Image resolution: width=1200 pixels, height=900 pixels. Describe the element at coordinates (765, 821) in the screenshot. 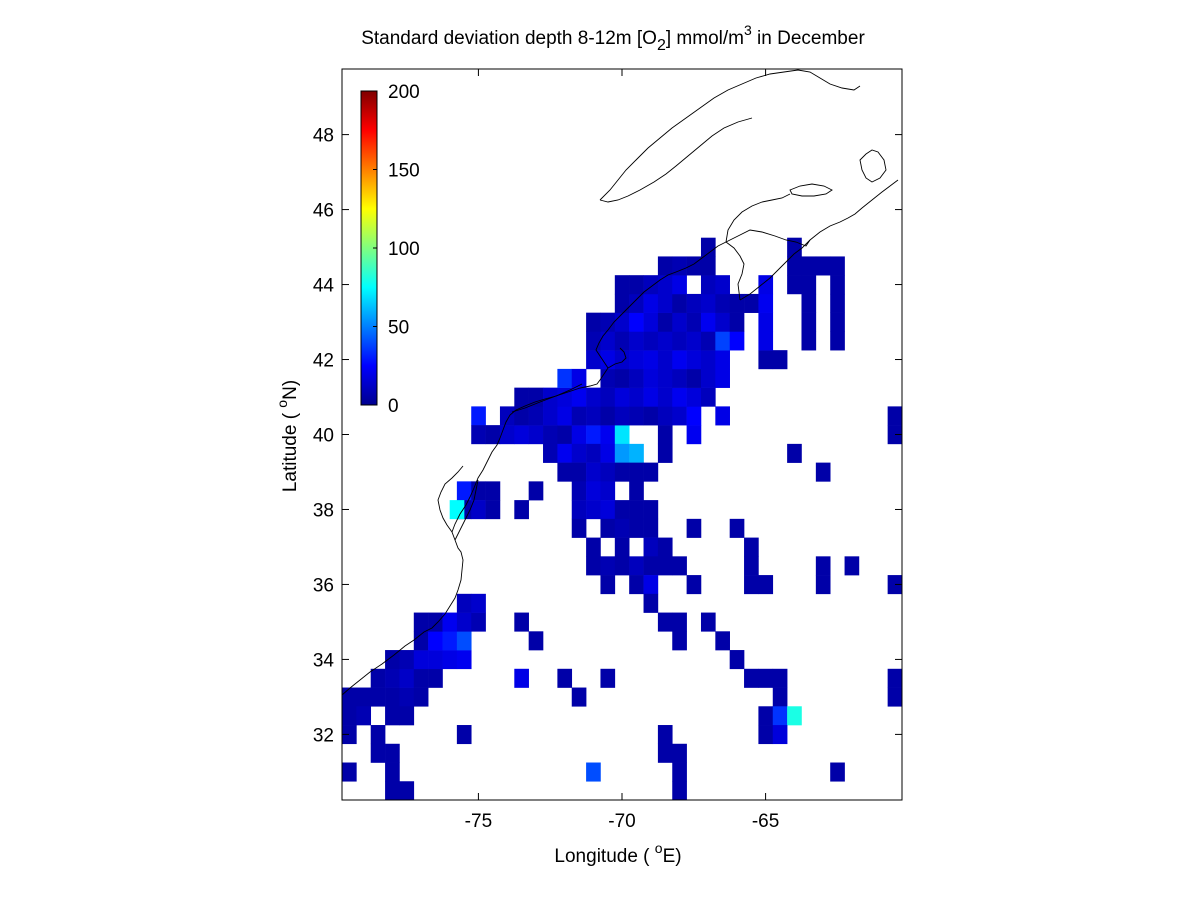

I see `x-tick-label: -65` at that location.